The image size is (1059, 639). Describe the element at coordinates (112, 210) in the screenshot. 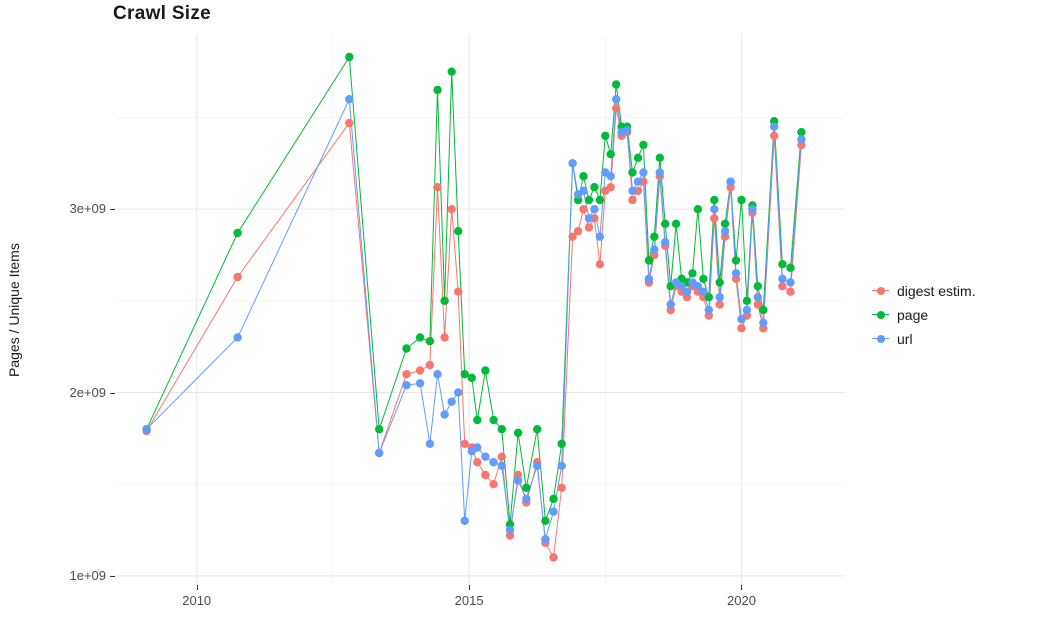

I see `y-tick-mark` at that location.